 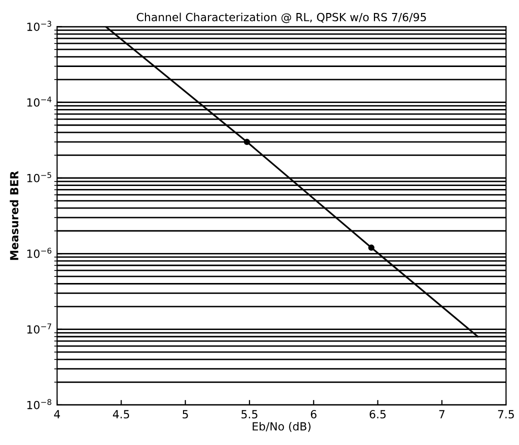 What do you see at coordinates (14, 215) in the screenshot?
I see `y-axis-title: Measured BER` at bounding box center [14, 215].